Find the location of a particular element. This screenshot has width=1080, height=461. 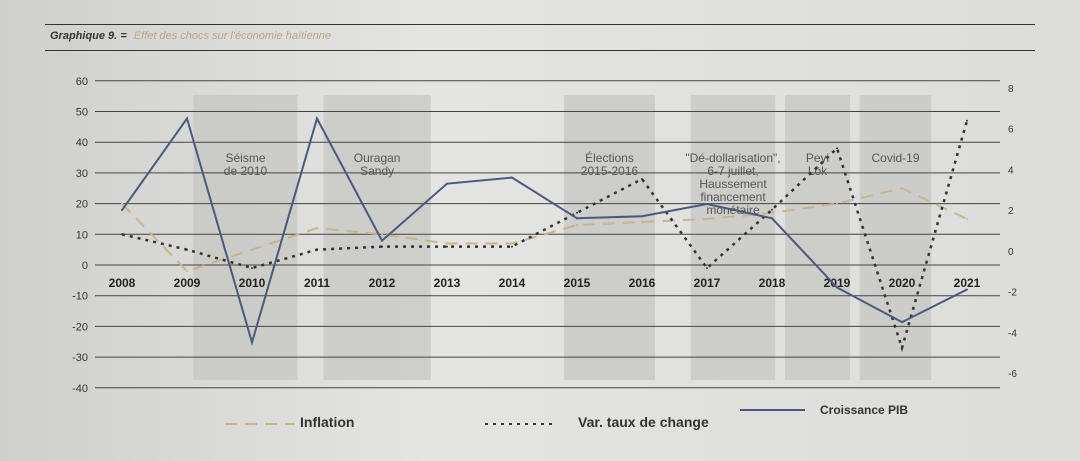

series-line-inflation is located at coordinates (544, 230).